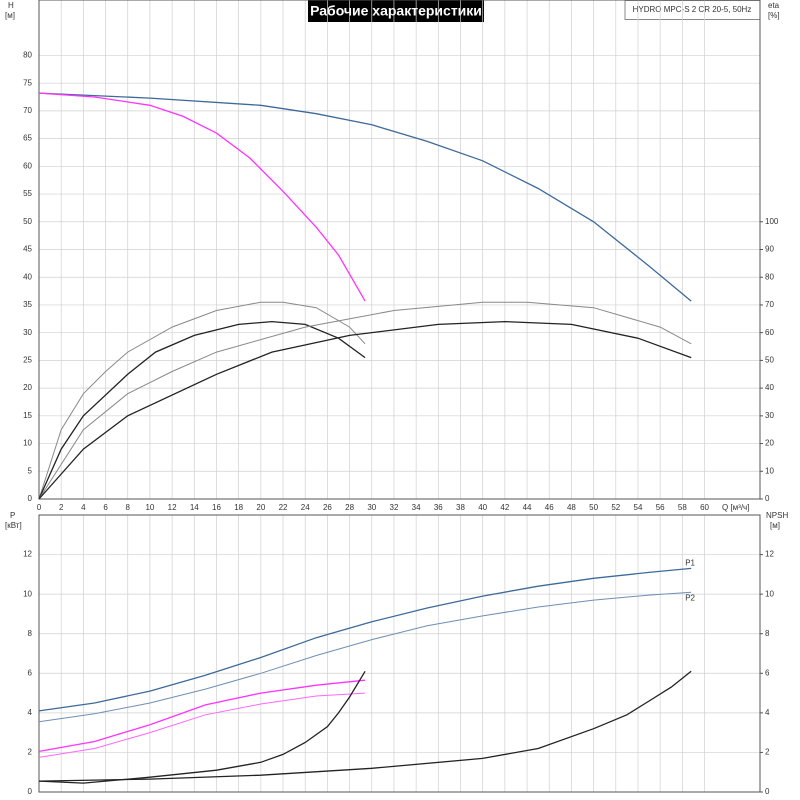 The image size is (800, 800). I want to click on y-tick-label: 40, so click(27, 276).